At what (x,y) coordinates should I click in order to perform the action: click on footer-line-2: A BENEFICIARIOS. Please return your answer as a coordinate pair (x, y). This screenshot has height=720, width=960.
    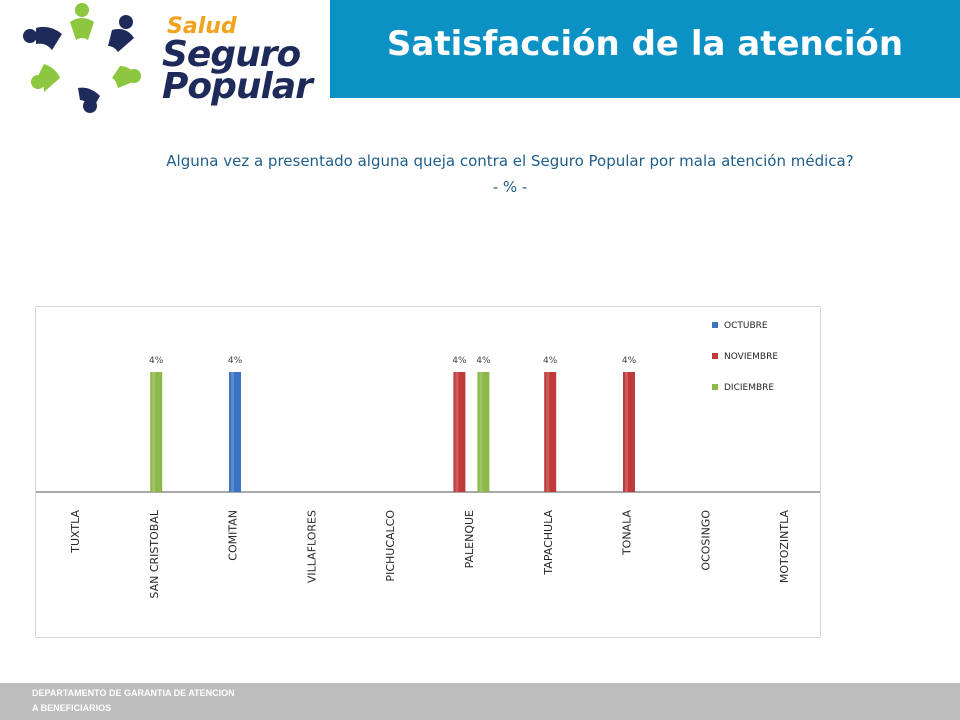
    Looking at the image, I should click on (72, 708).